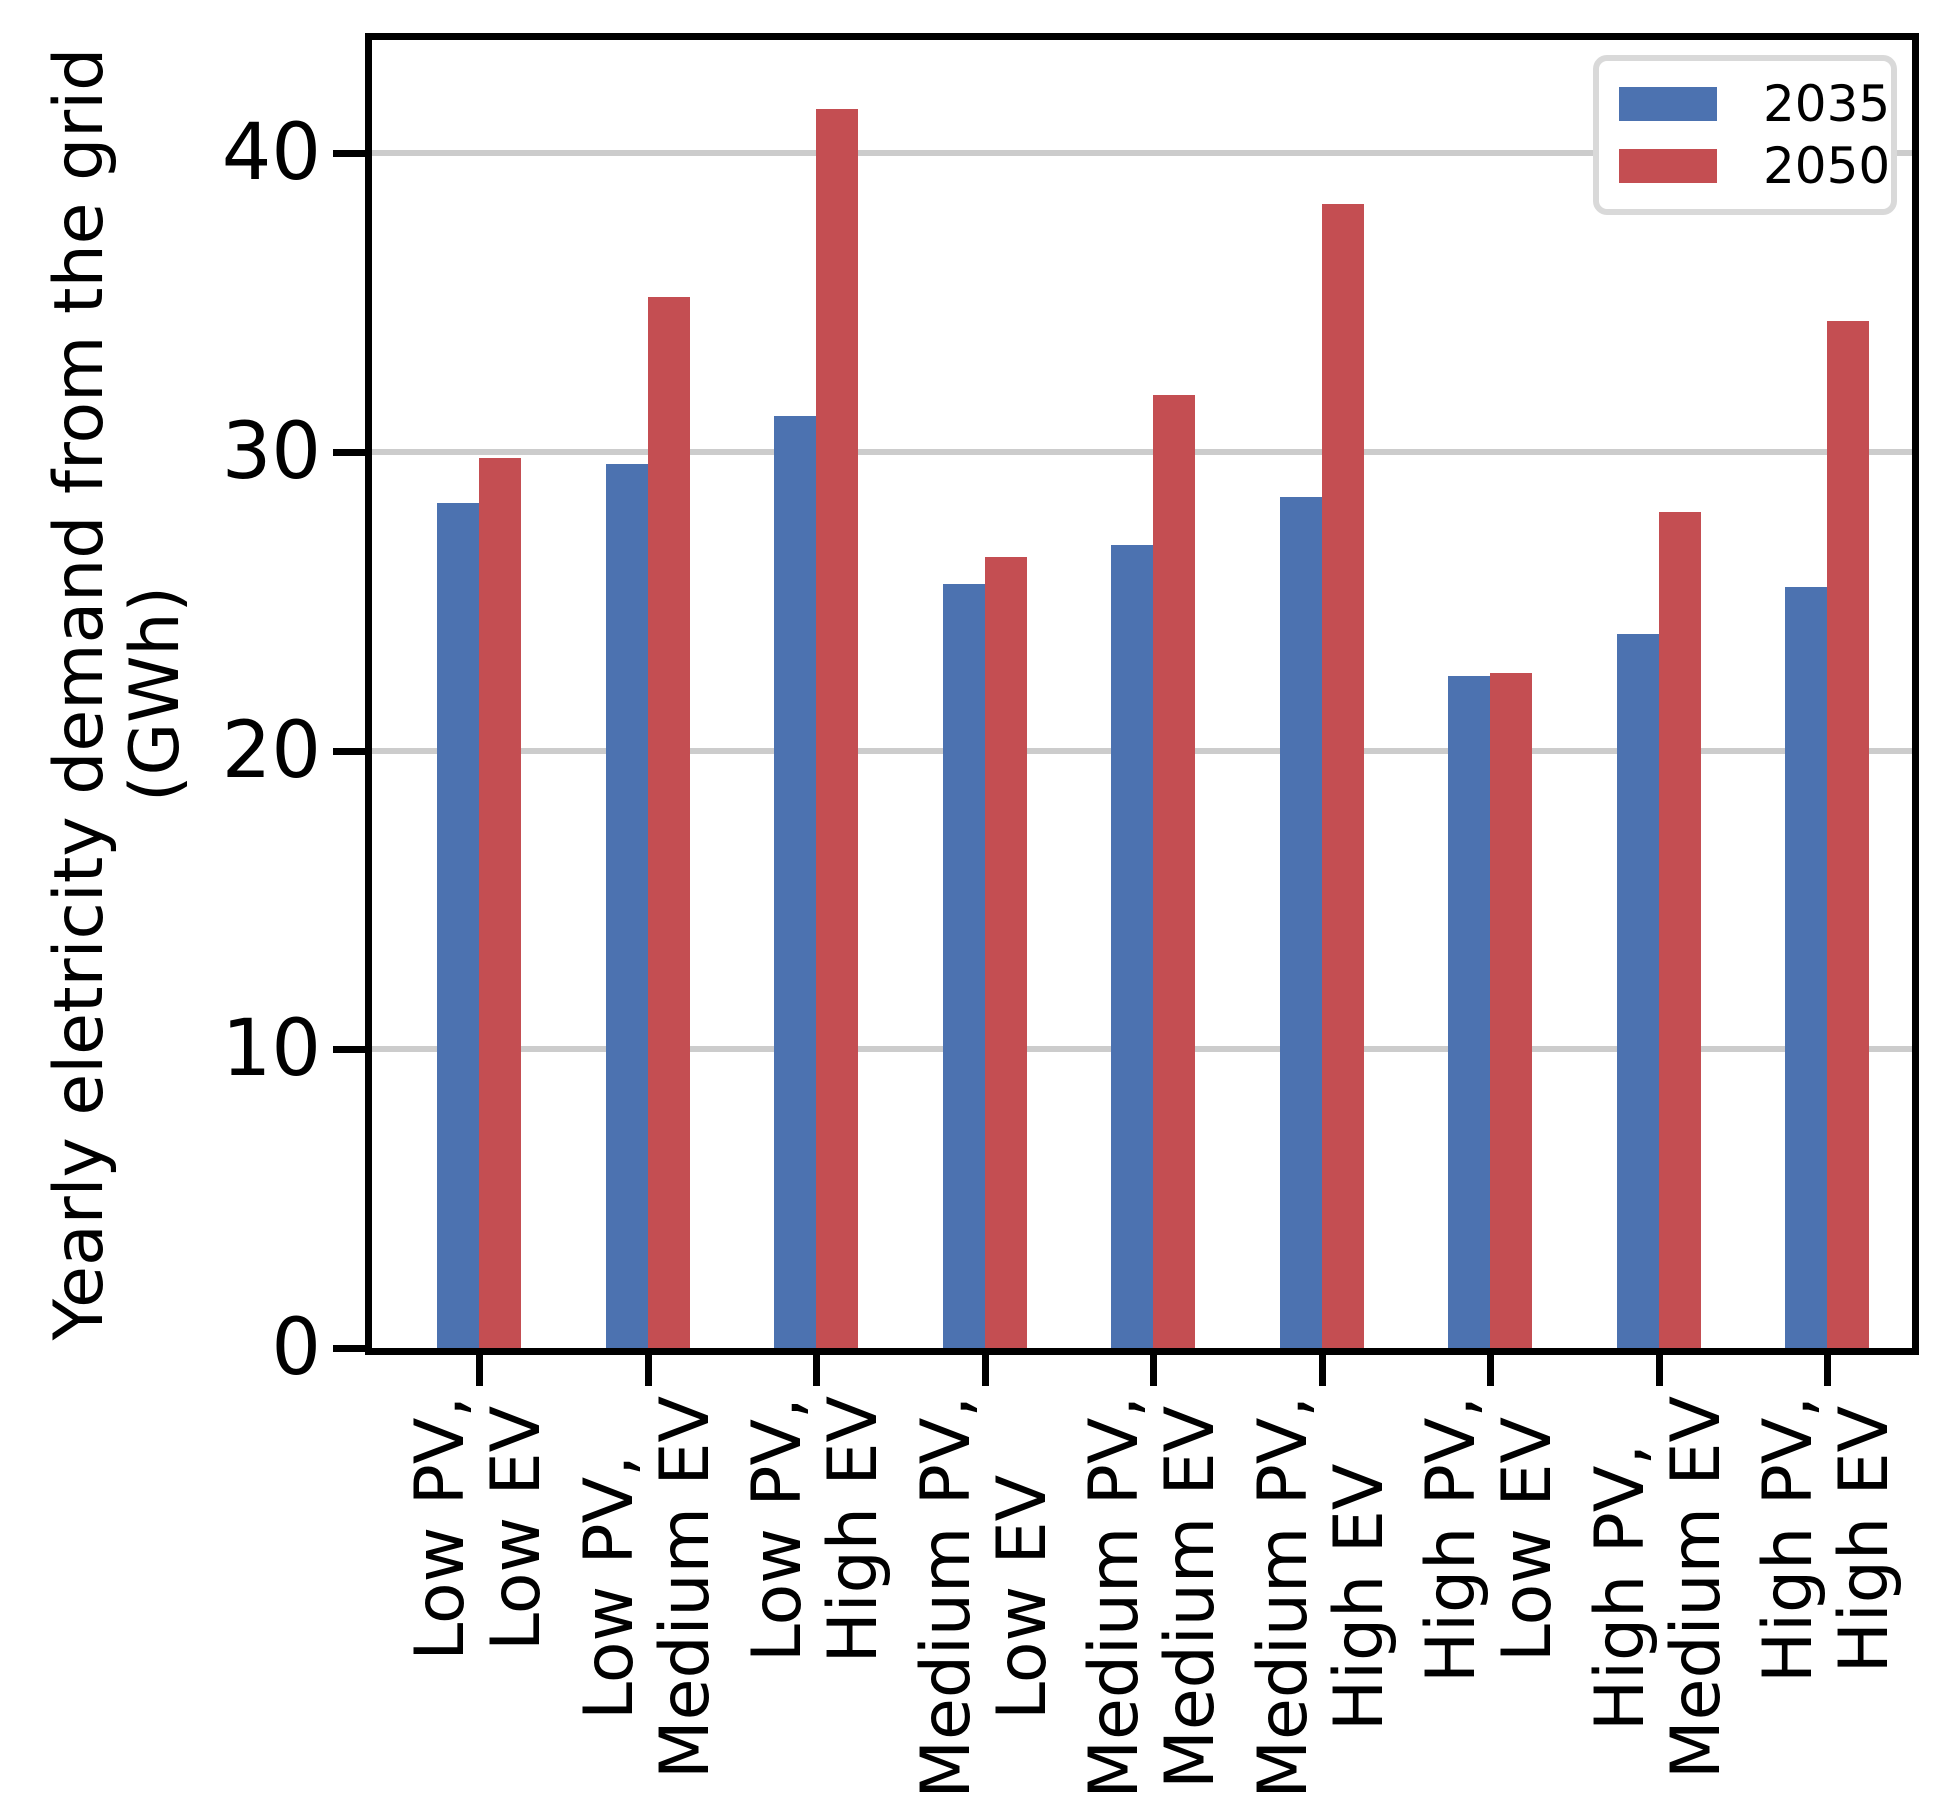  What do you see at coordinates (271, 452) in the screenshot?
I see `y-tick-label-30: 30` at bounding box center [271, 452].